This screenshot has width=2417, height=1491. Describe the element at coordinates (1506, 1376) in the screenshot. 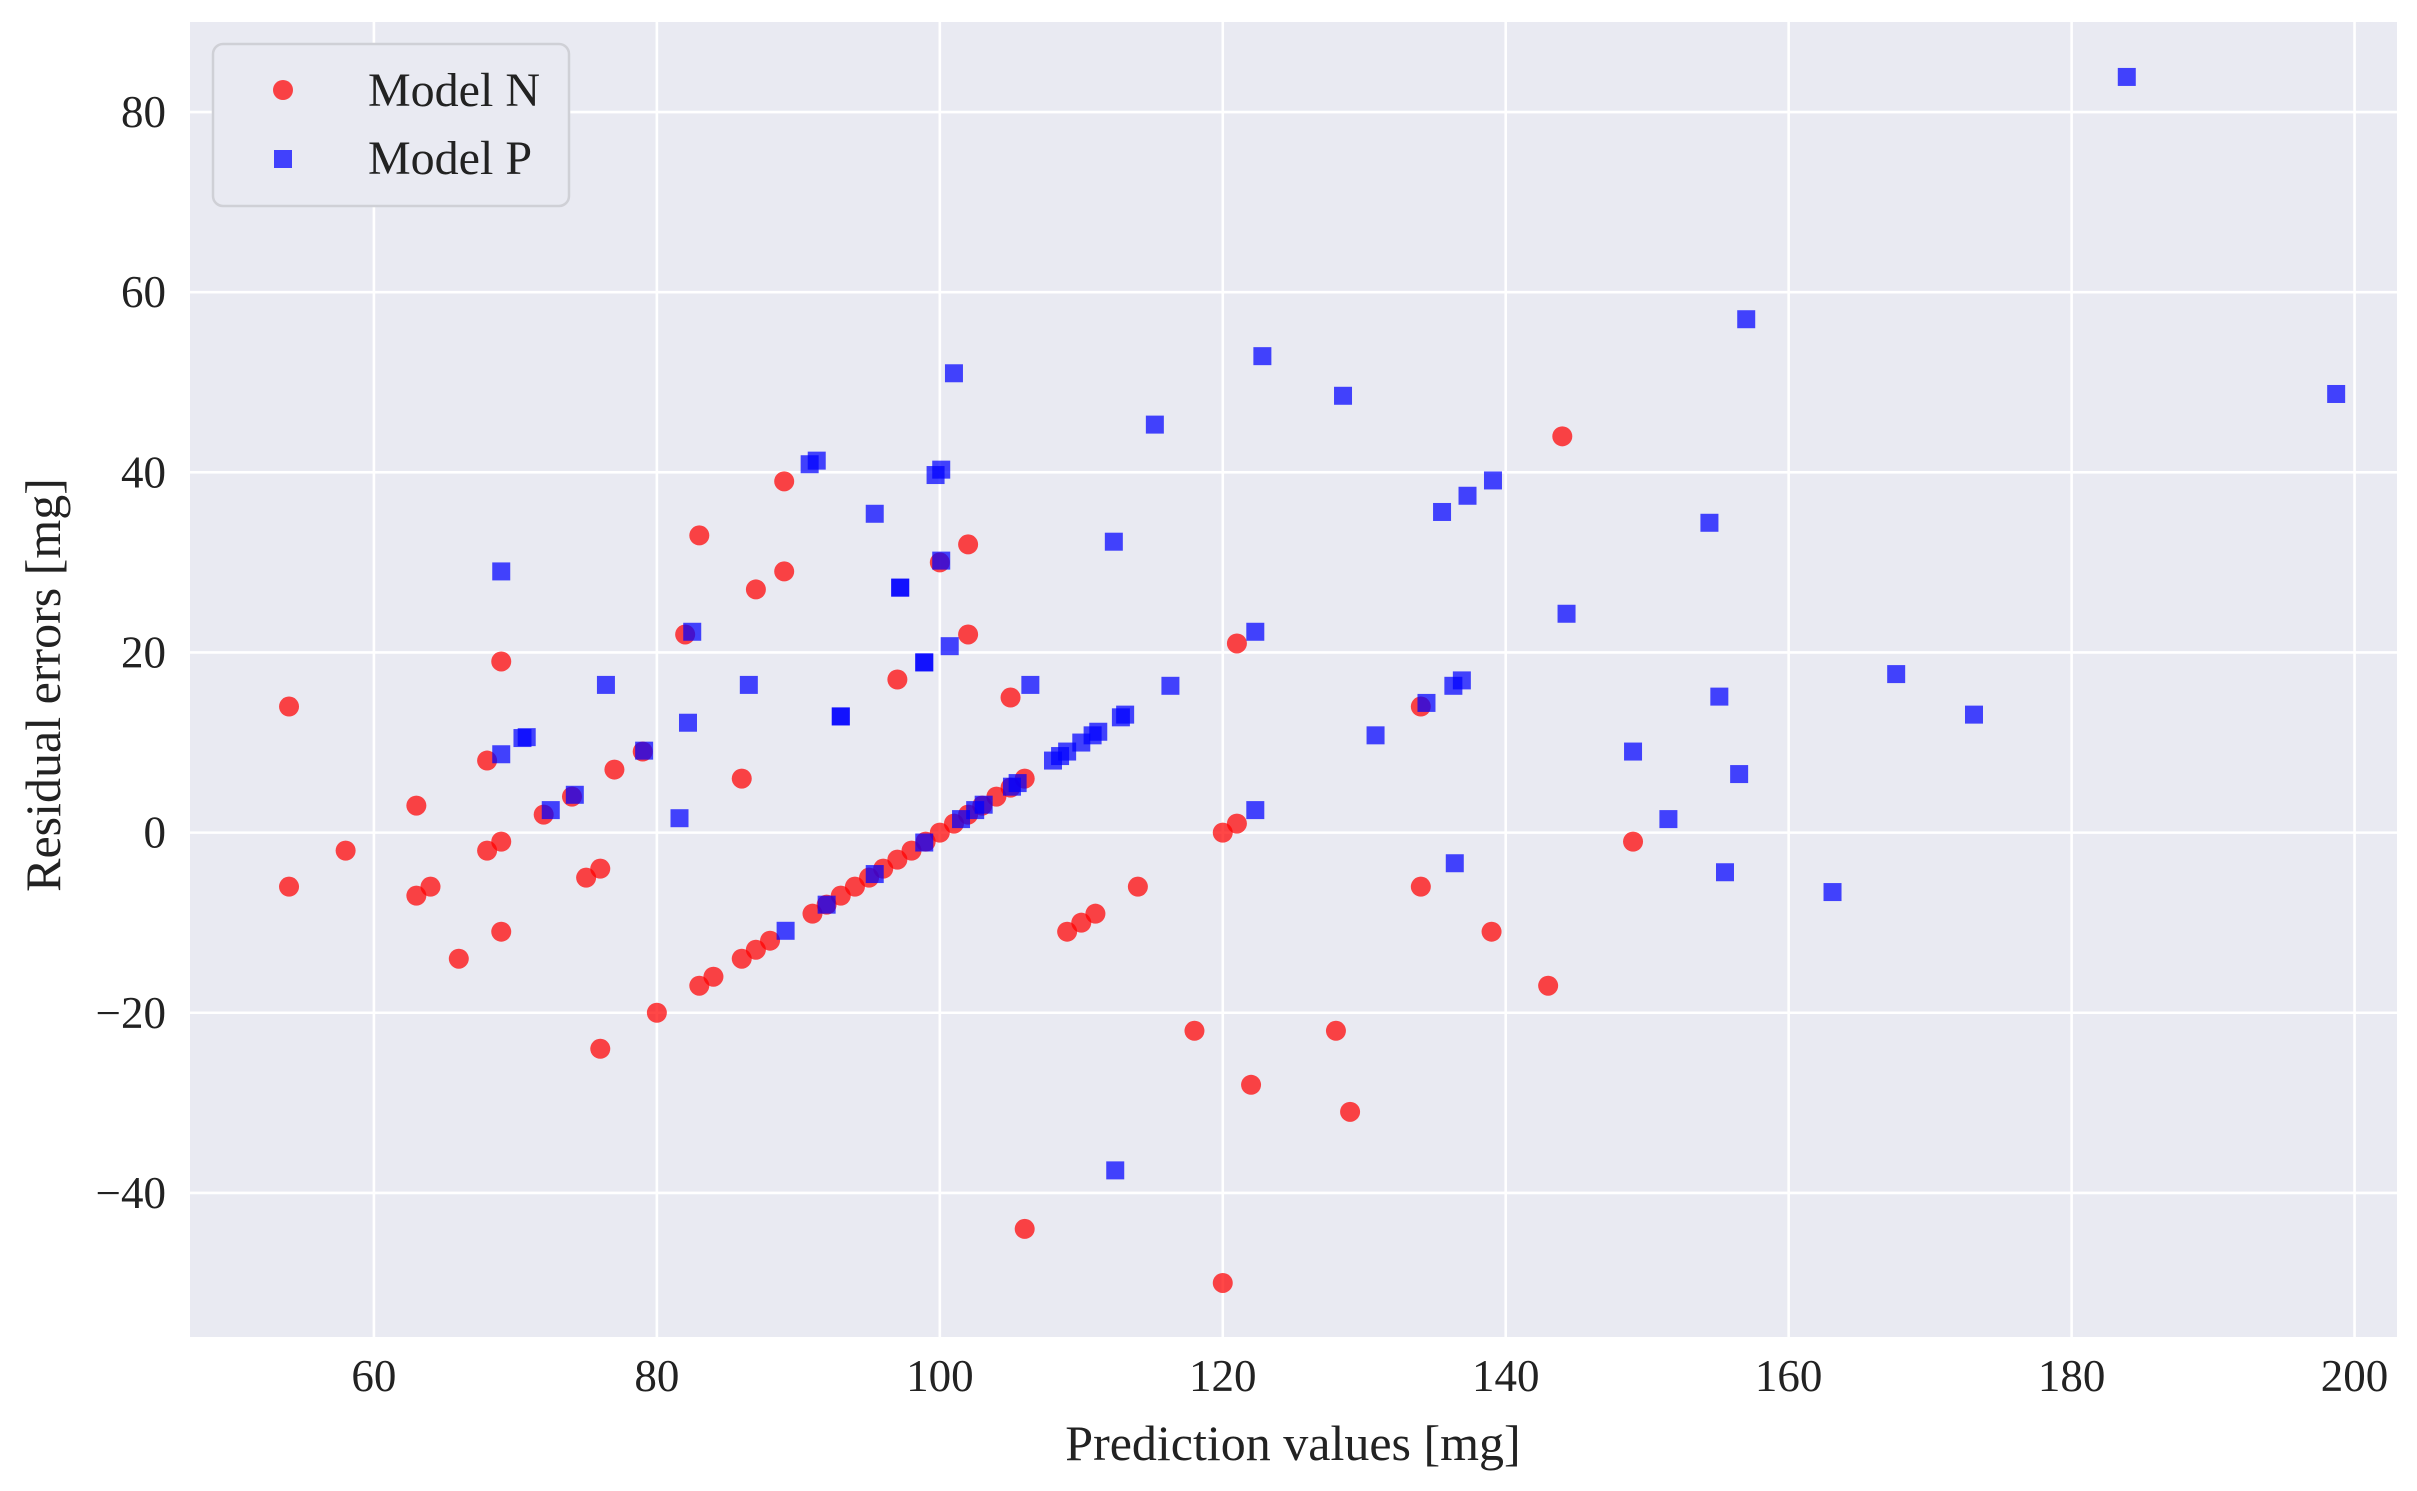

I see `x-tick-label: 140` at that location.